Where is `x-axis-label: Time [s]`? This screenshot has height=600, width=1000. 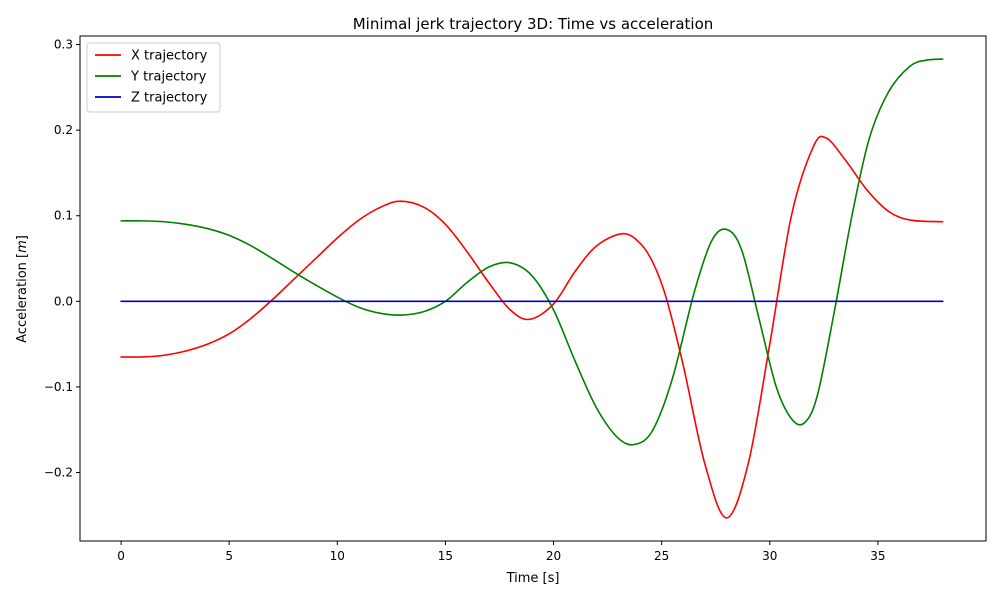 x-axis-label: Time [s] is located at coordinates (533, 578).